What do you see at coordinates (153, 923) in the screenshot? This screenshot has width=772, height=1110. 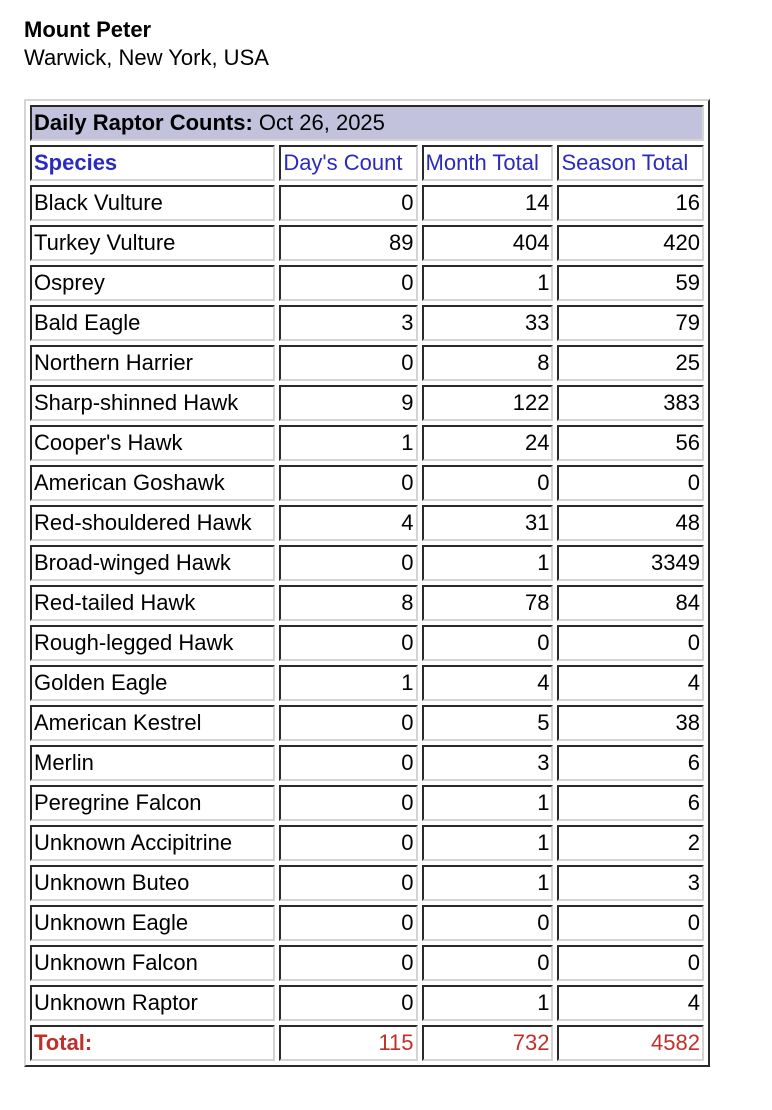 I see `species-cell: Unknown Eagle` at bounding box center [153, 923].